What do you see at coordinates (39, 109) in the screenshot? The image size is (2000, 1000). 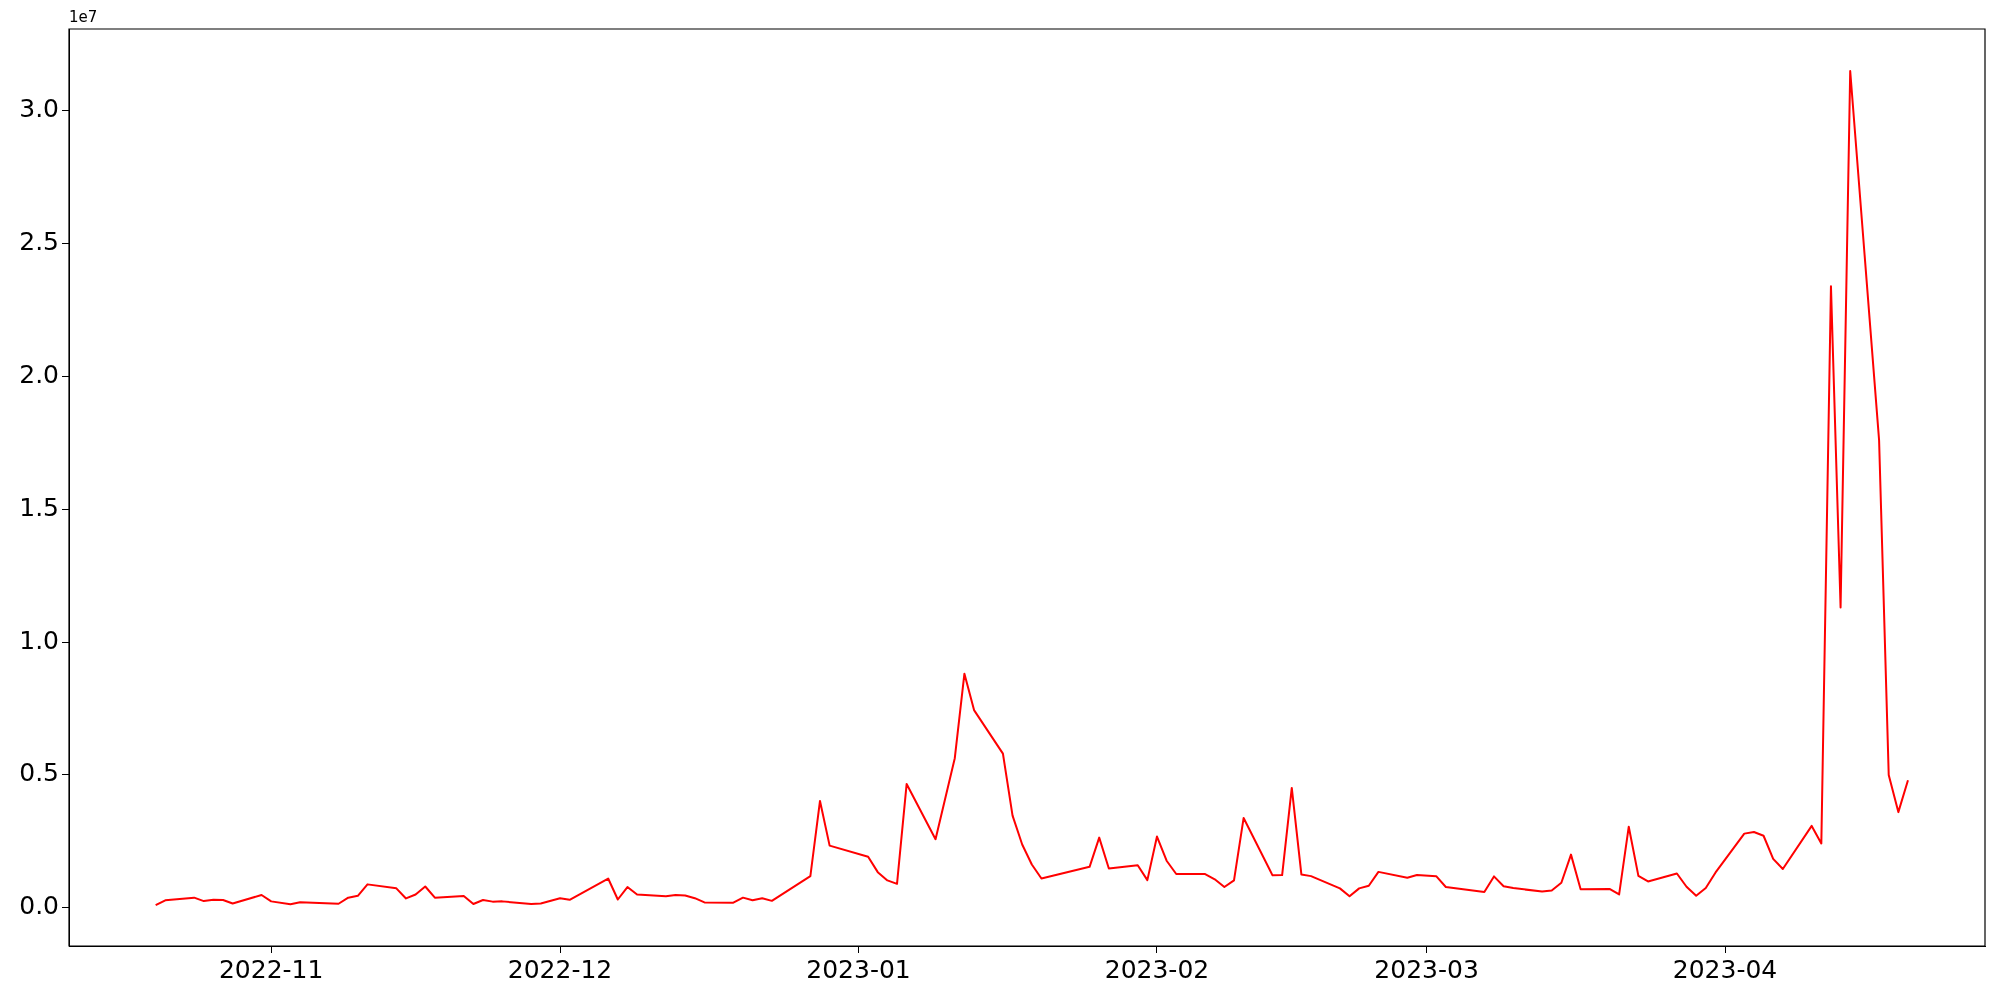 I see `y-tick-label: 3.0` at bounding box center [39, 109].